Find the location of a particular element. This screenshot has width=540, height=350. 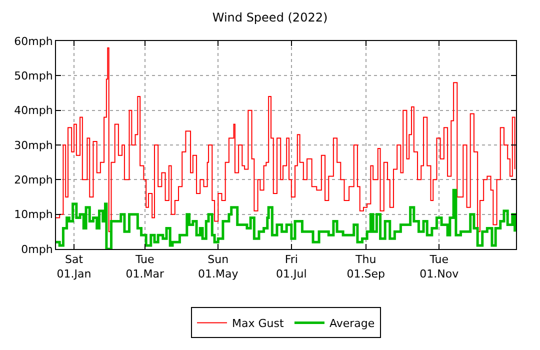

y-tick-label: 50mph is located at coordinates (33, 76).